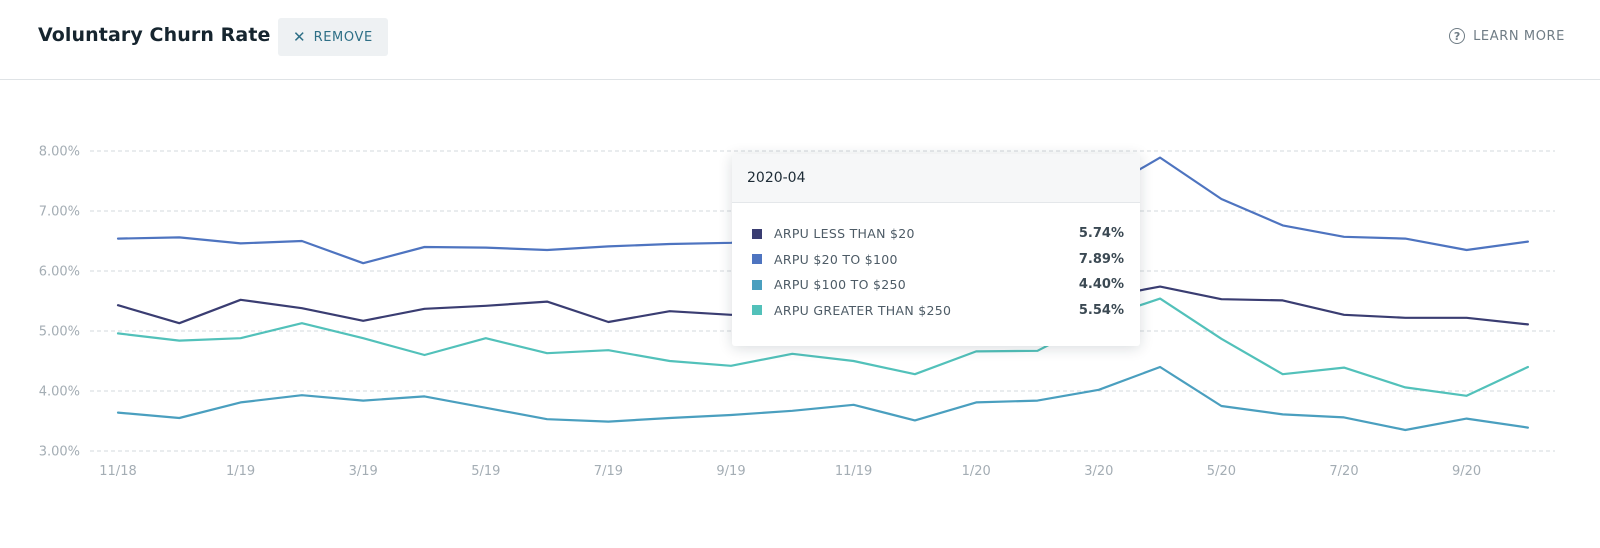  What do you see at coordinates (938, 285) in the screenshot?
I see `tooltip-row: ARPU $100 TO $250 4.40%` at bounding box center [938, 285].